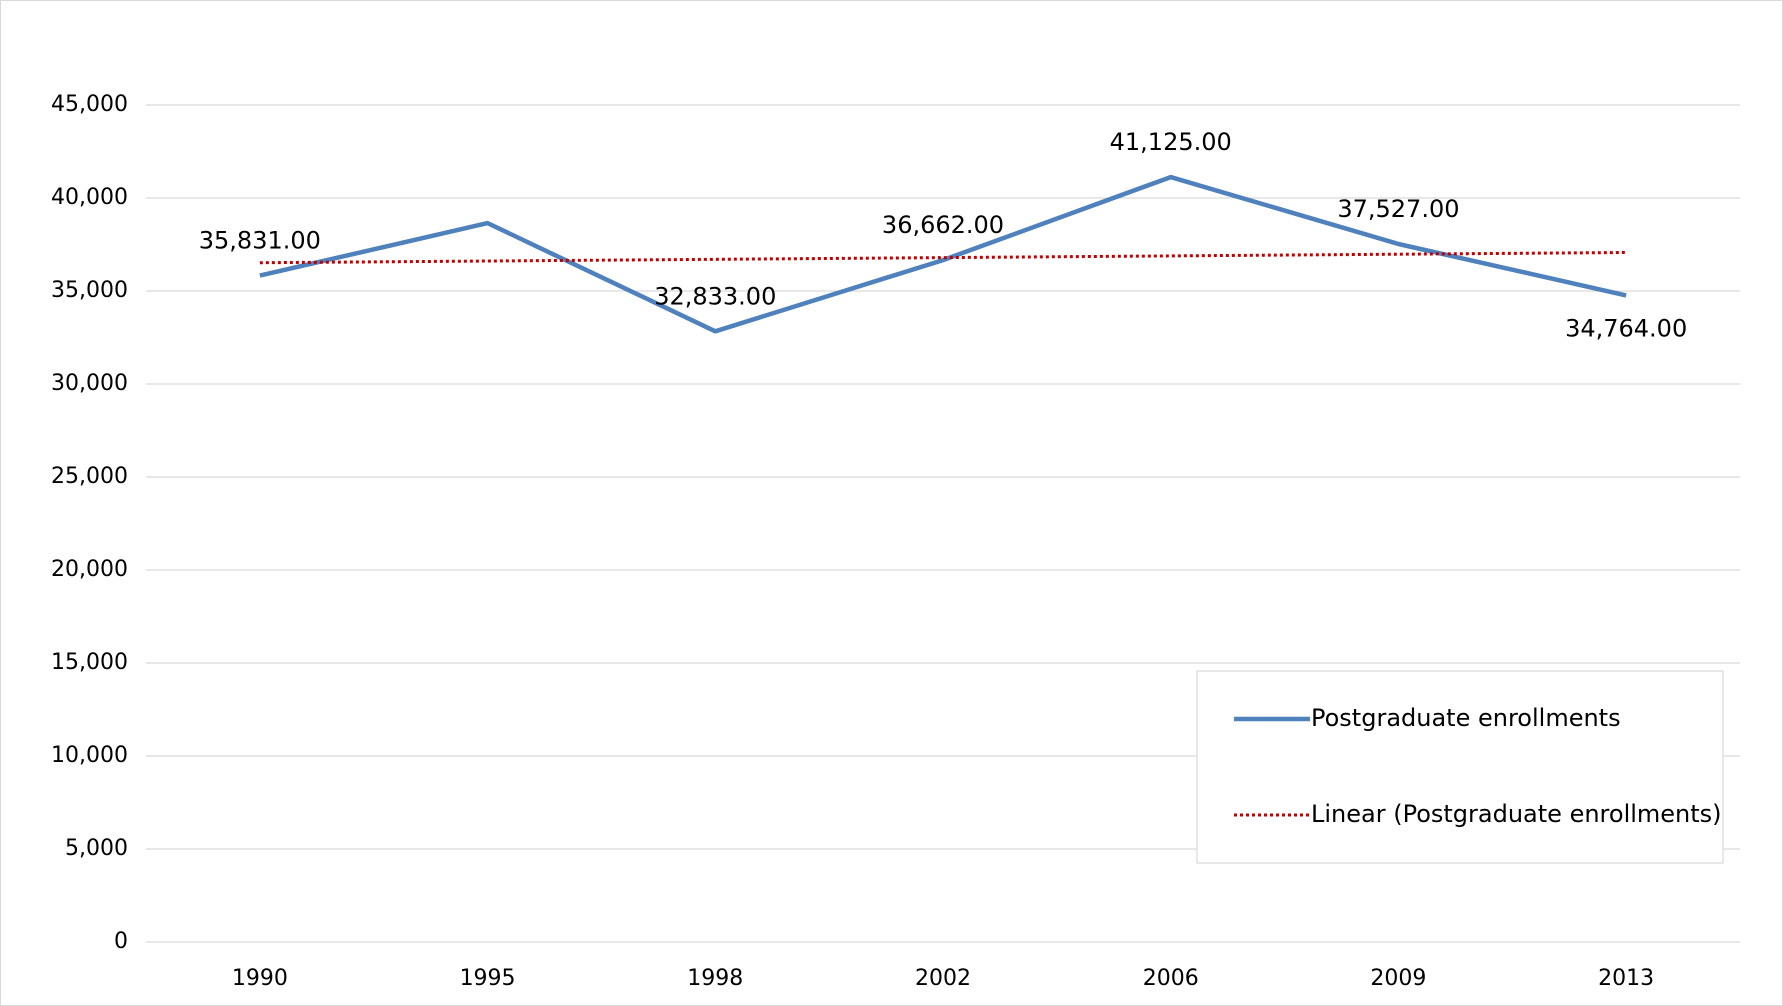  I want to click on x-tick-label: 2002, so click(943, 978).